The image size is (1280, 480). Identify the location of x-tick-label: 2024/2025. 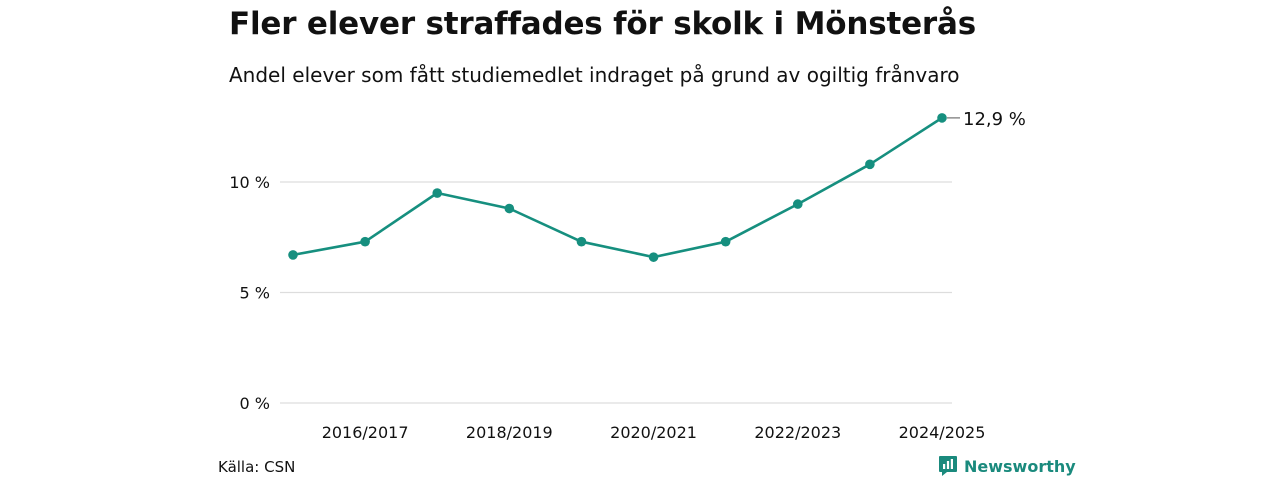
(942, 432).